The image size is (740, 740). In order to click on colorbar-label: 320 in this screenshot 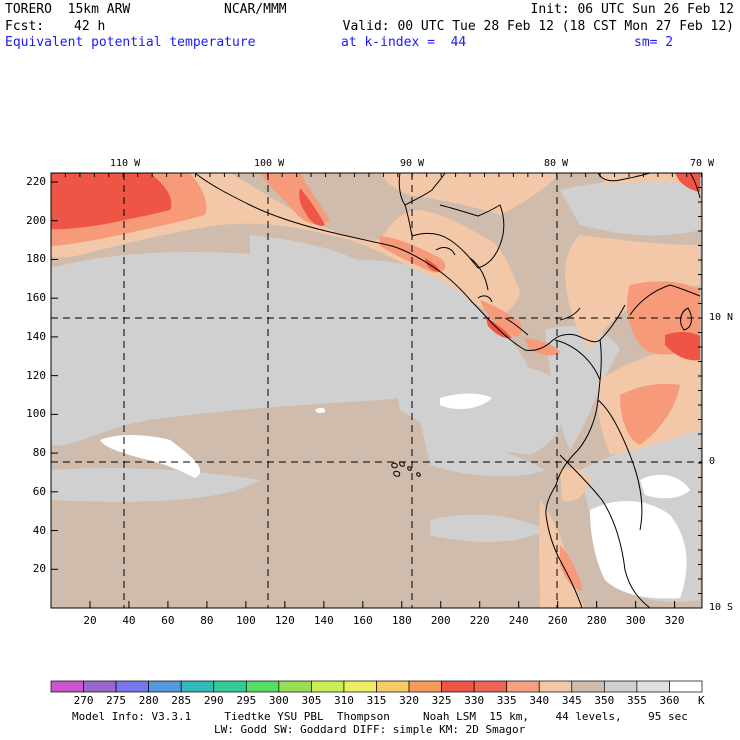, I will do `click(409, 700)`.